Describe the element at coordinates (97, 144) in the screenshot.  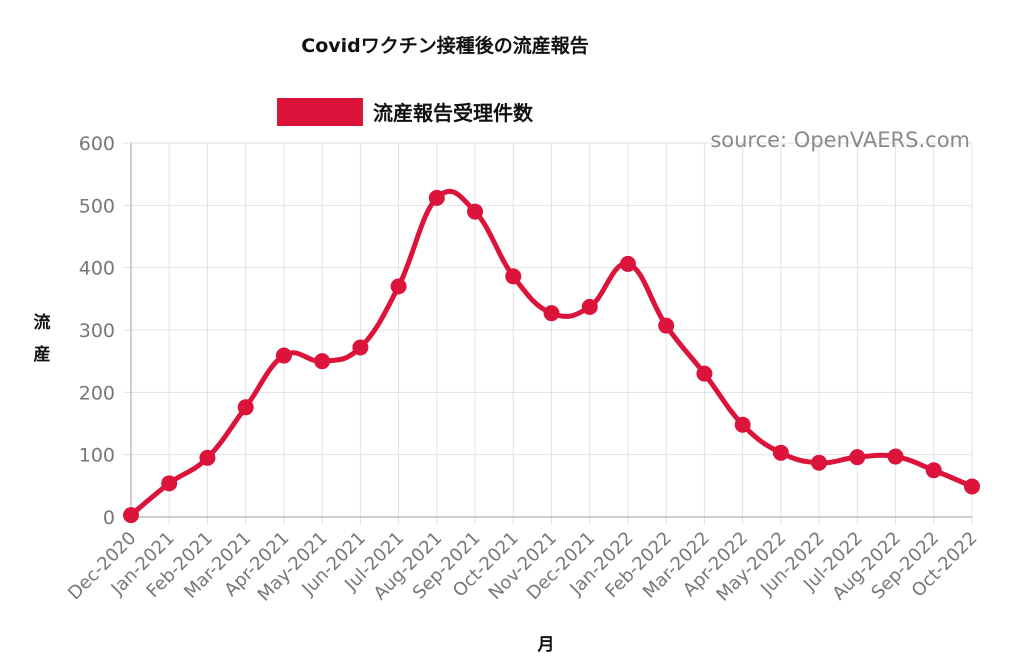
I see `y-tick-label: 600` at that location.